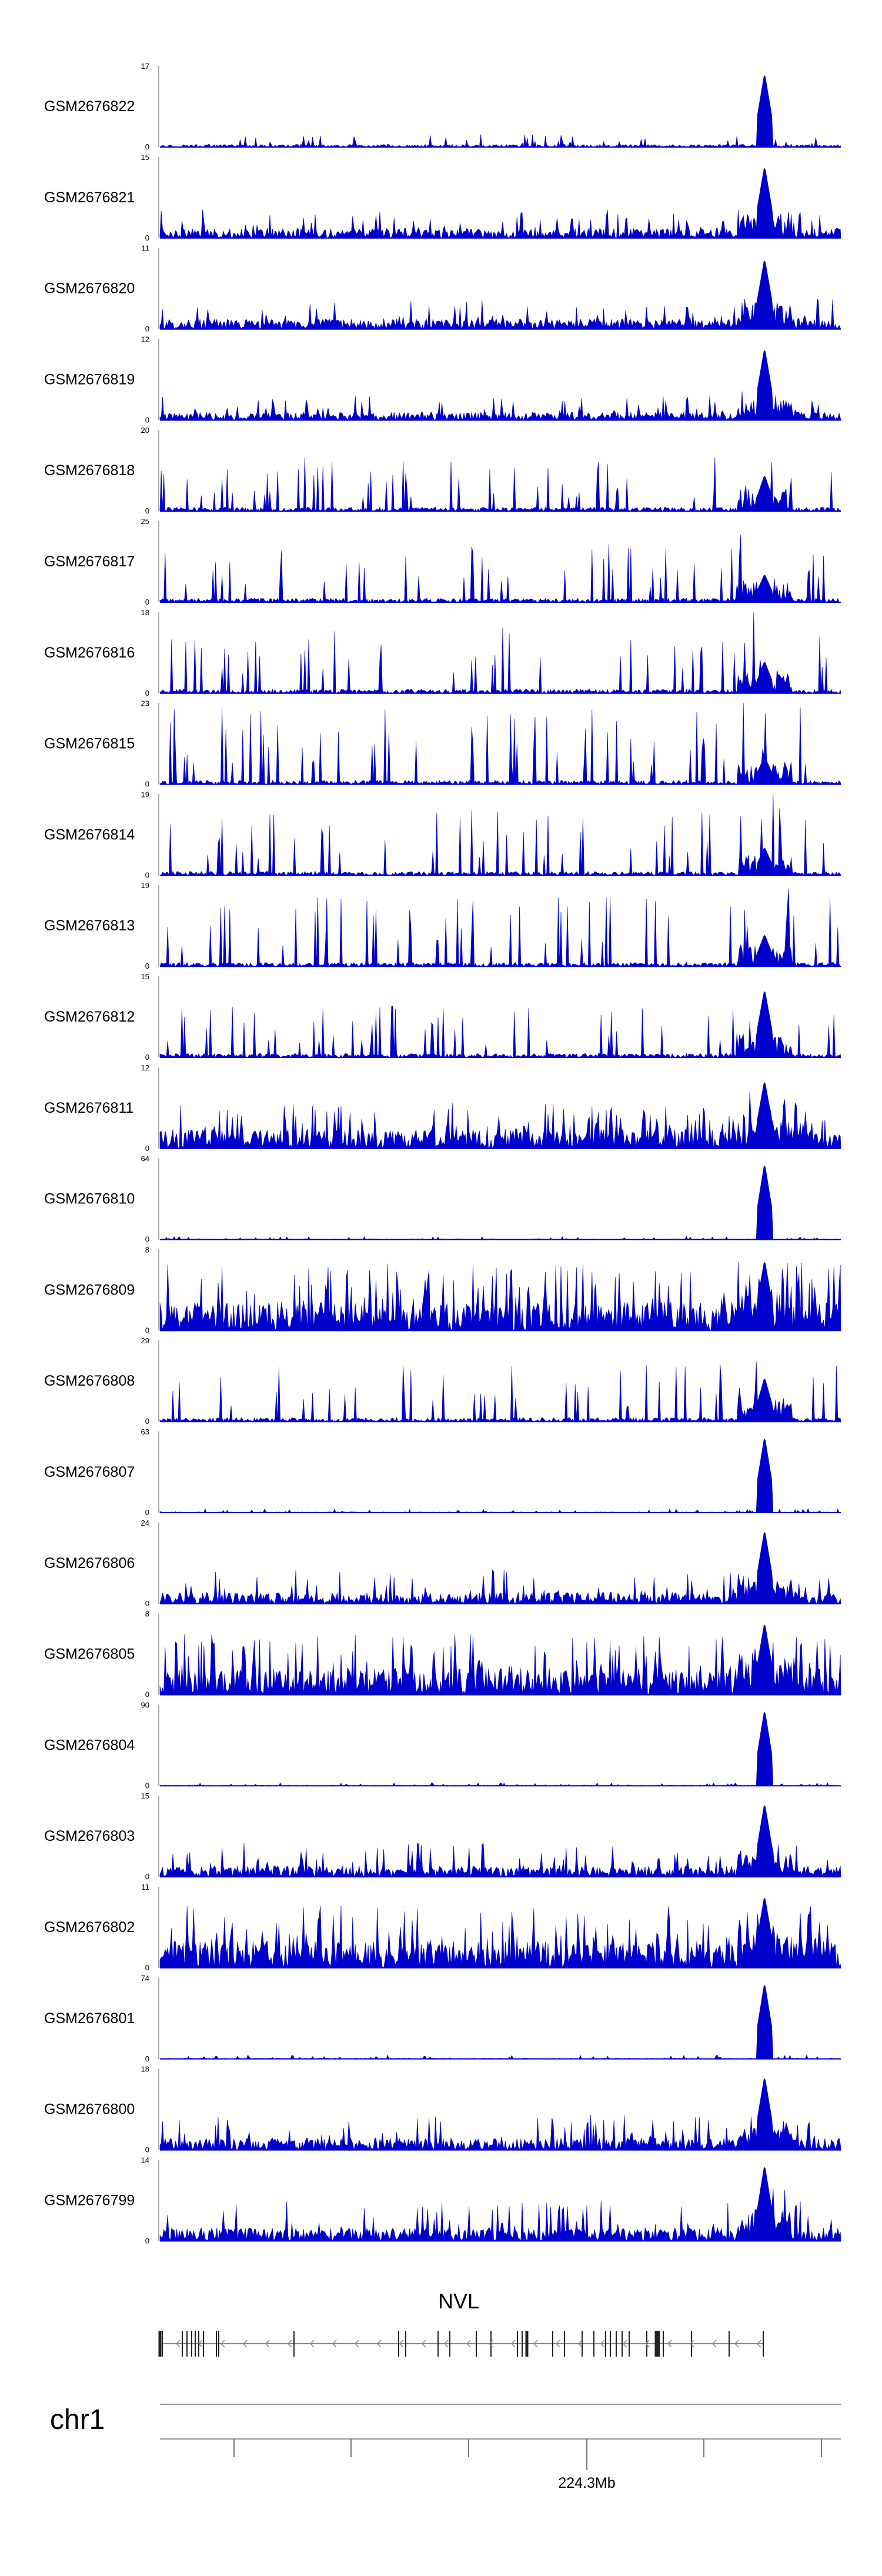 Image resolution: width=882 pixels, height=2576 pixels. Describe the element at coordinates (442, 1563) in the screenshot. I see `track-GSM2676806: GSM2676806 24 0` at that location.